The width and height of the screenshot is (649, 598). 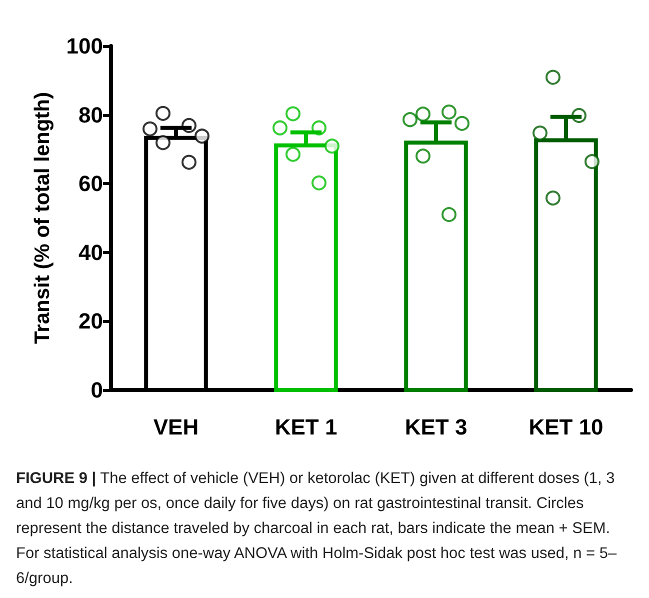 I want to click on x-tick-label: VEH, so click(x=176, y=427).